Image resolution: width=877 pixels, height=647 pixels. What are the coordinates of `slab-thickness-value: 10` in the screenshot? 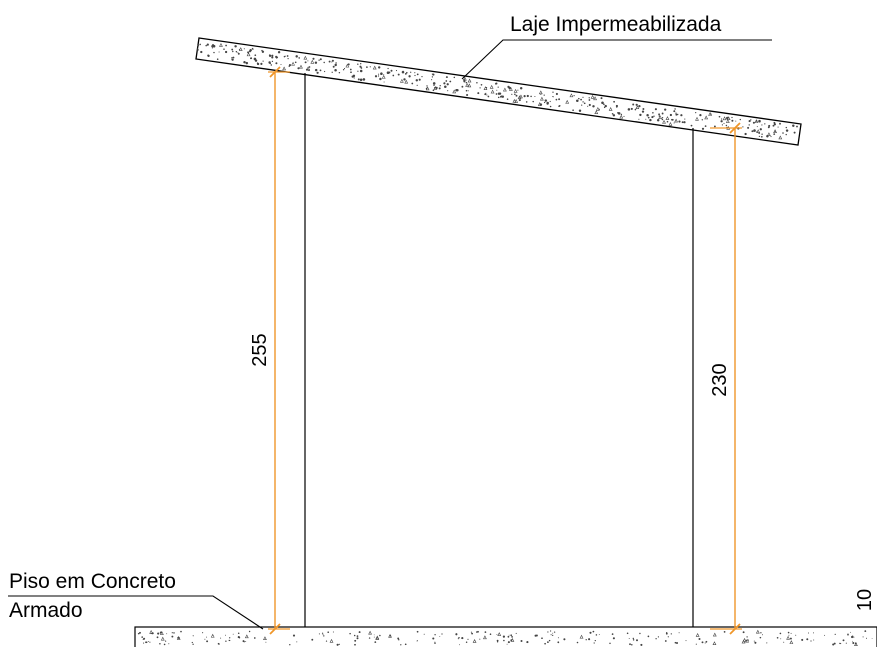 It's located at (865, 600).